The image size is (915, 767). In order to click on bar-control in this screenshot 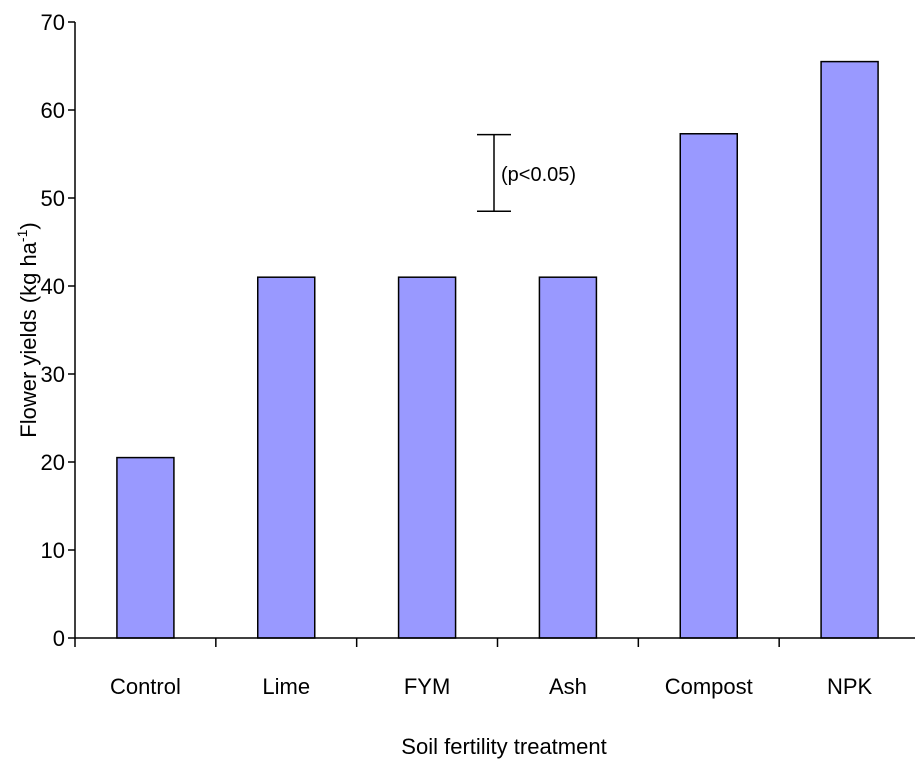, I will do `click(145, 547)`.